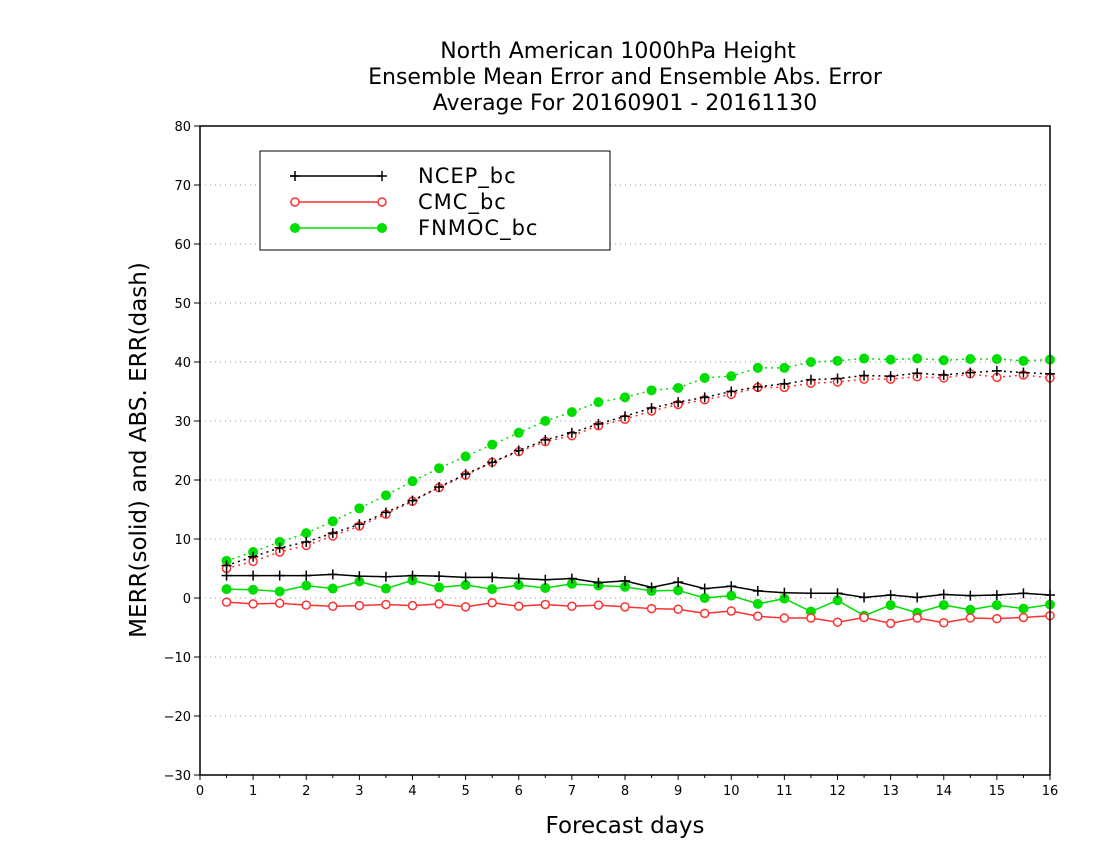 The image size is (1100, 850). I want to click on y-tick-label: −30, so click(177, 776).